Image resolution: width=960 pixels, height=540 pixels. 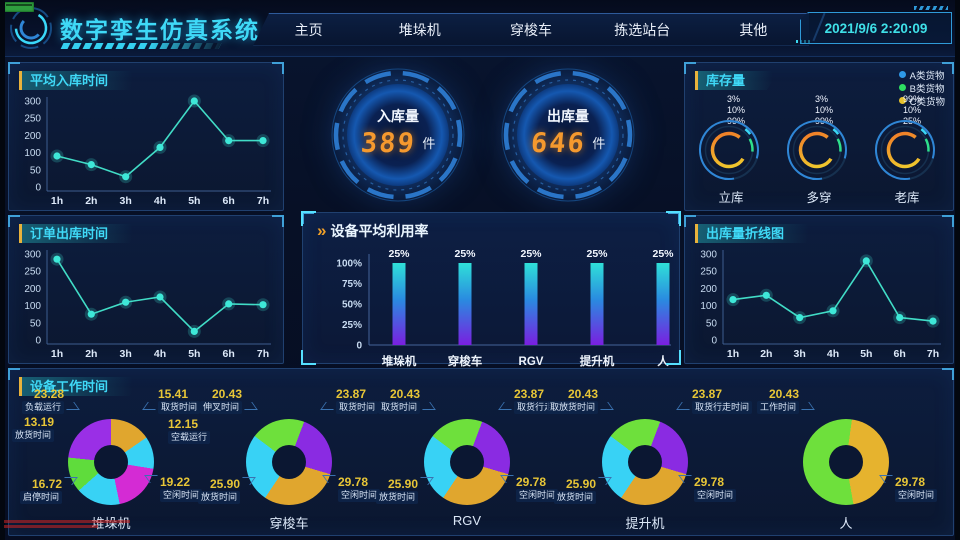 What do you see at coordinates (709, 482) in the screenshot?
I see `callout-value: 29.78` at bounding box center [709, 482].